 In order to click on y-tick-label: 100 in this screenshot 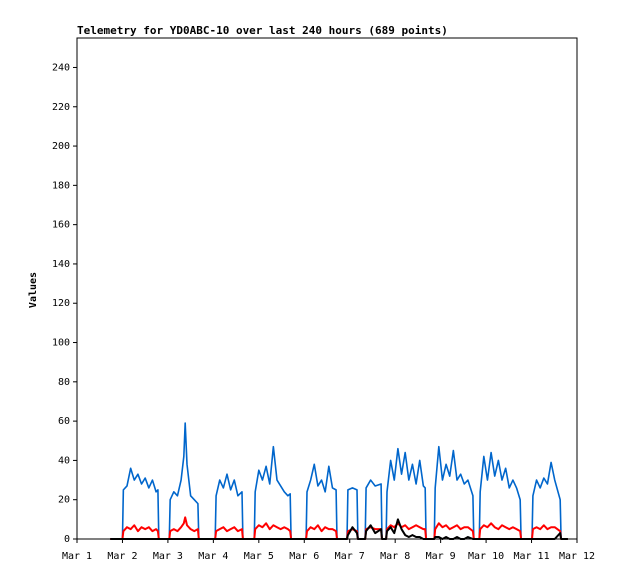, I will do `click(61, 343)`.